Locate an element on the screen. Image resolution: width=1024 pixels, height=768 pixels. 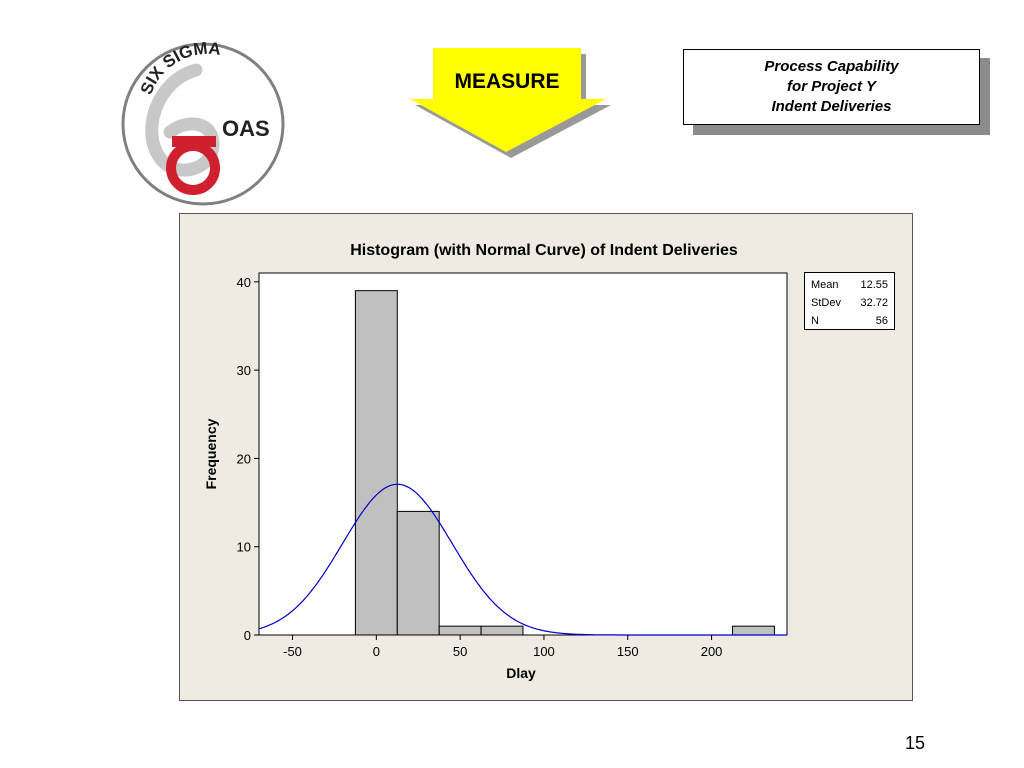
measure-arrow-icon is located at coordinates (510, 103).